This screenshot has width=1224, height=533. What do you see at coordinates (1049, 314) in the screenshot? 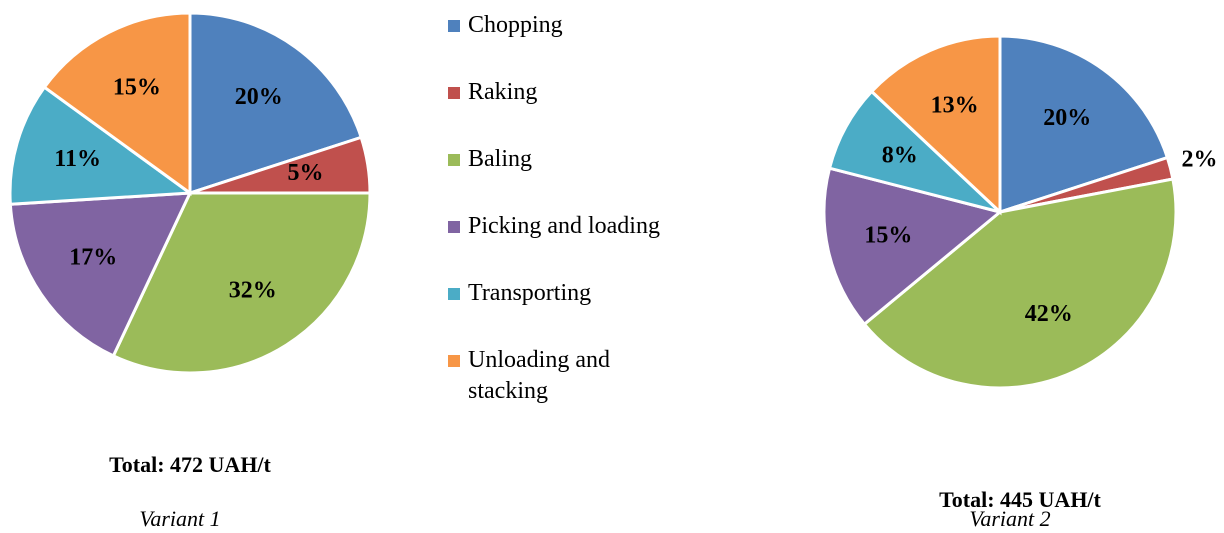
I see `data-label: 42%` at bounding box center [1049, 314].